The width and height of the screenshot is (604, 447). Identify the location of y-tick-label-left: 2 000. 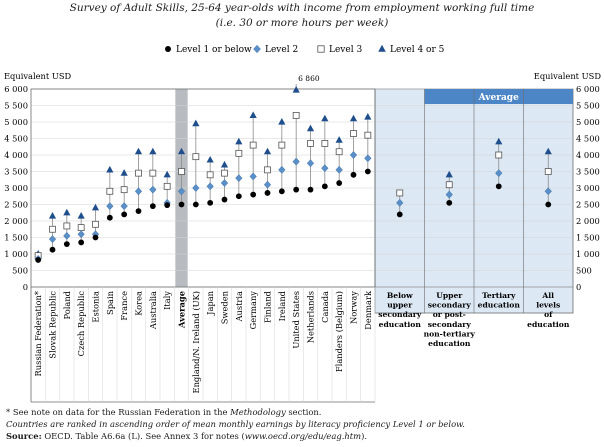
(16, 221).